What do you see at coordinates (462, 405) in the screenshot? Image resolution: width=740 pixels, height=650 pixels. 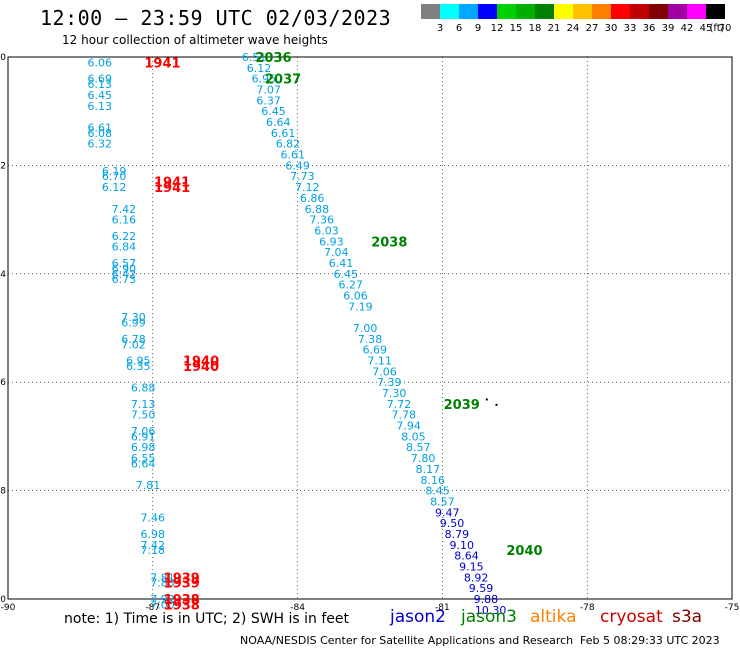 I see `pass-time-label: 2039` at bounding box center [462, 405].